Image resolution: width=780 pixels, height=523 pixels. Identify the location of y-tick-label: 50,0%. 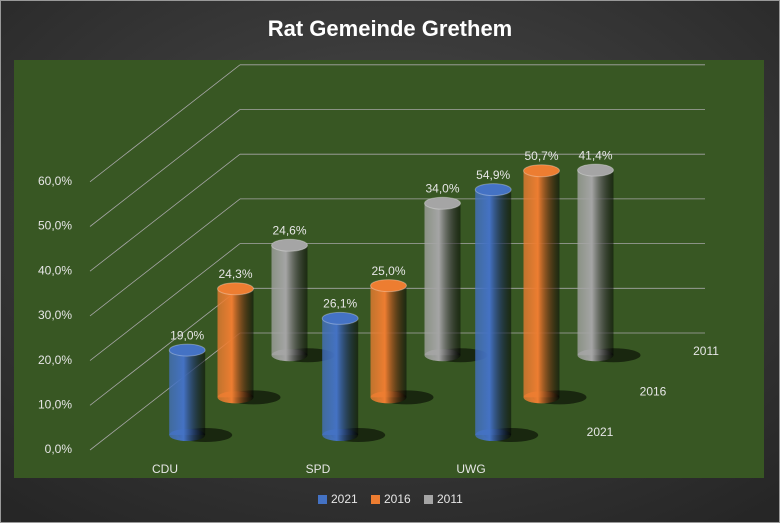
(55, 226).